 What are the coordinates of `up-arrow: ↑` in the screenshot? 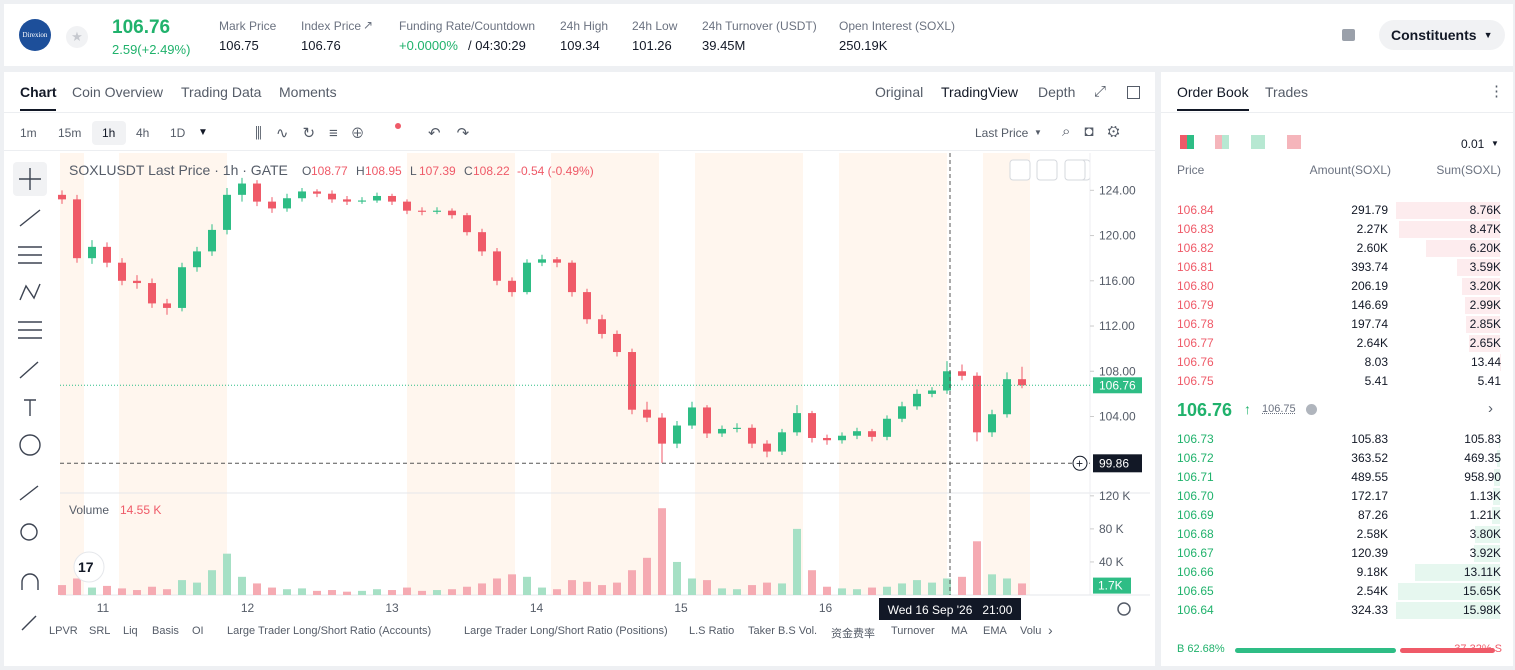 It's located at (1247, 409).